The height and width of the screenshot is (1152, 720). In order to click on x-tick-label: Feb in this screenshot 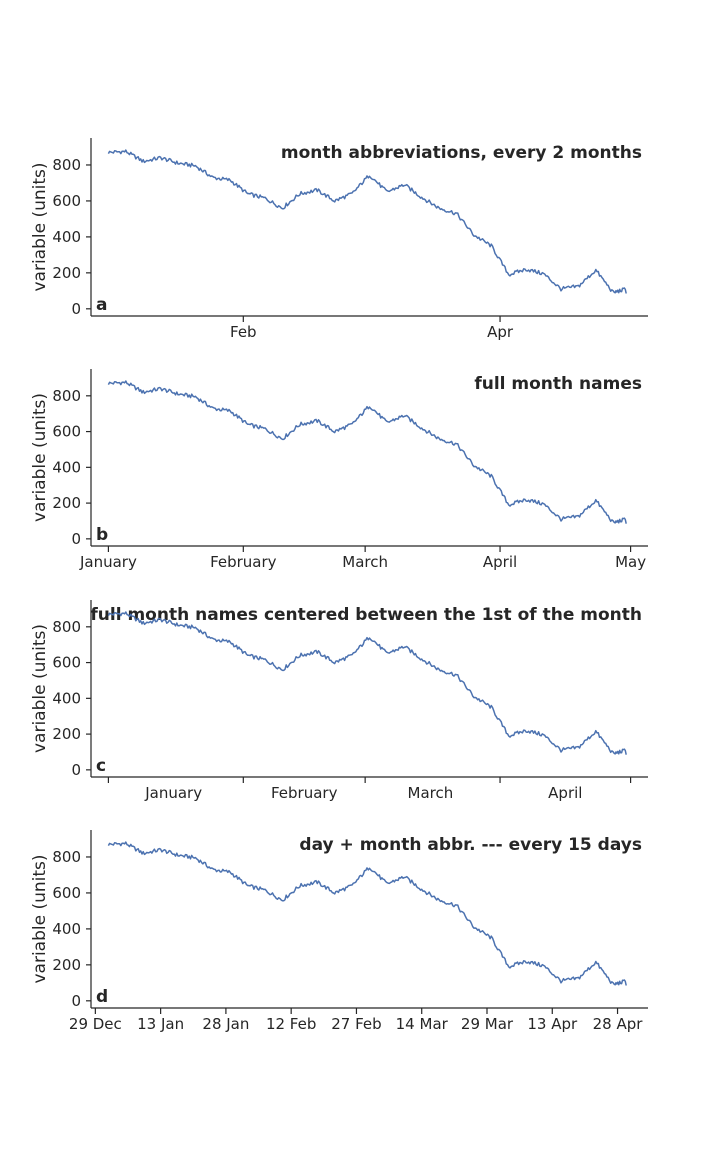, I will do `click(243, 332)`.